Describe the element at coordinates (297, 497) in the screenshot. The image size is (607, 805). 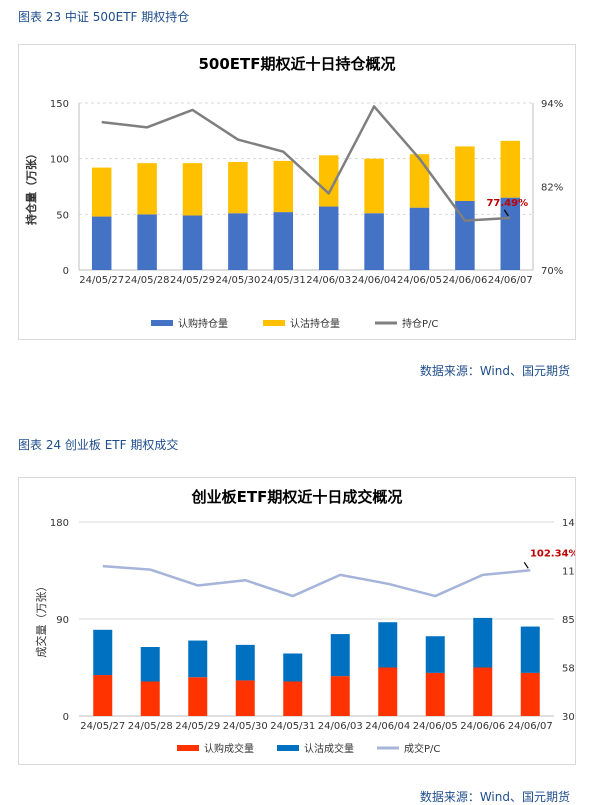
I see `chart-title: 创业板ETF期权近十日成交概况` at that location.